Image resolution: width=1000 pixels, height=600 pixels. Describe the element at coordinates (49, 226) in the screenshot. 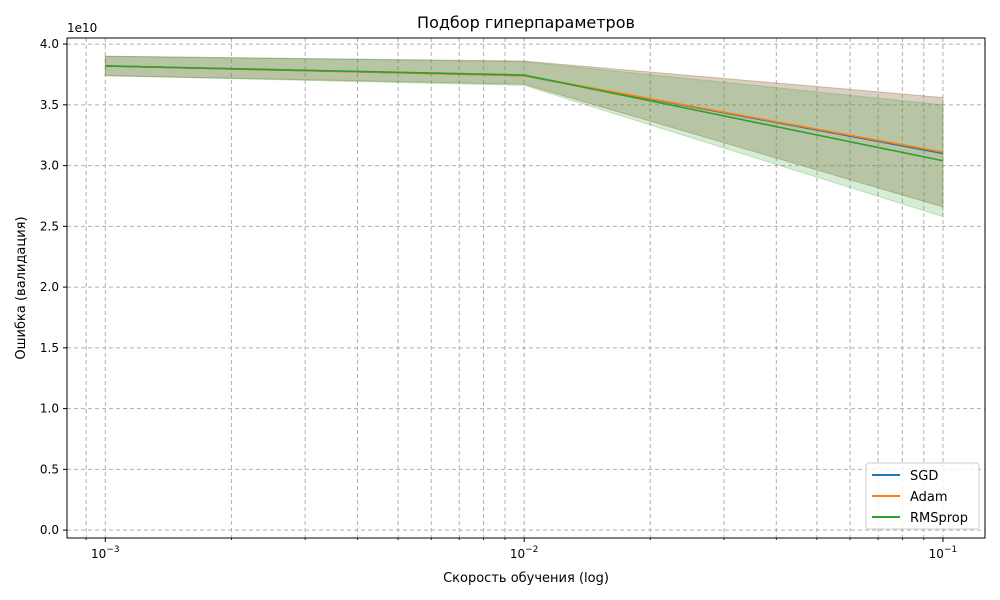

I see `y-tick-label: 2.5` at that location.